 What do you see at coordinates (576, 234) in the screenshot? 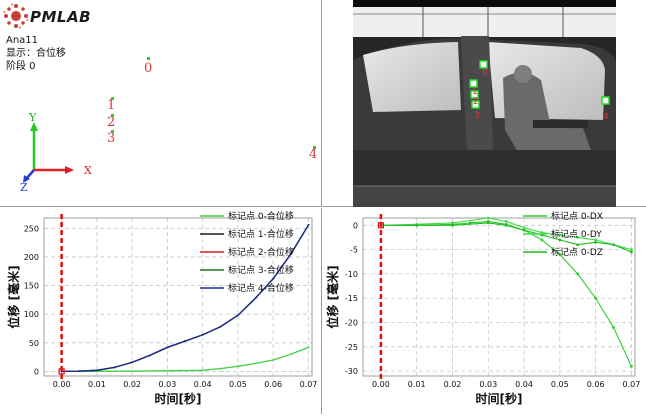
I see `legend-entry: 标记点 0-DY` at bounding box center [576, 234].